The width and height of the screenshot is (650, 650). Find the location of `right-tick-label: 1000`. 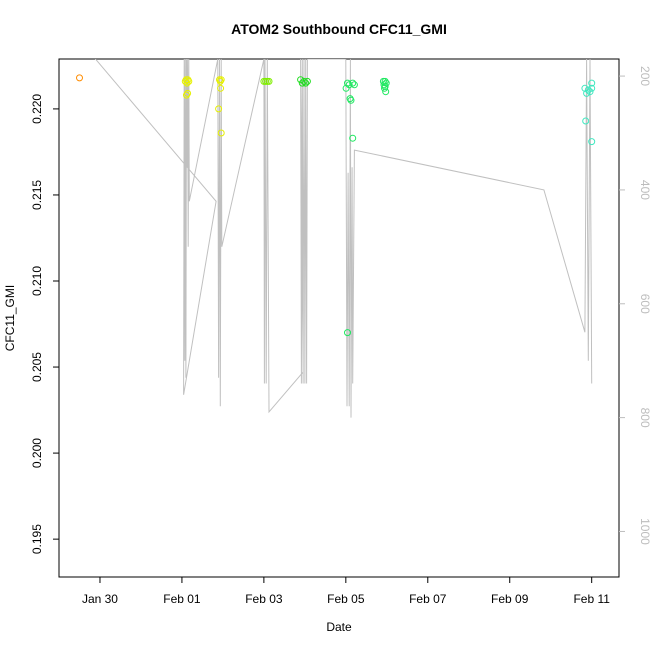

right-tick-label: 1000 is located at coordinates (644, 531).